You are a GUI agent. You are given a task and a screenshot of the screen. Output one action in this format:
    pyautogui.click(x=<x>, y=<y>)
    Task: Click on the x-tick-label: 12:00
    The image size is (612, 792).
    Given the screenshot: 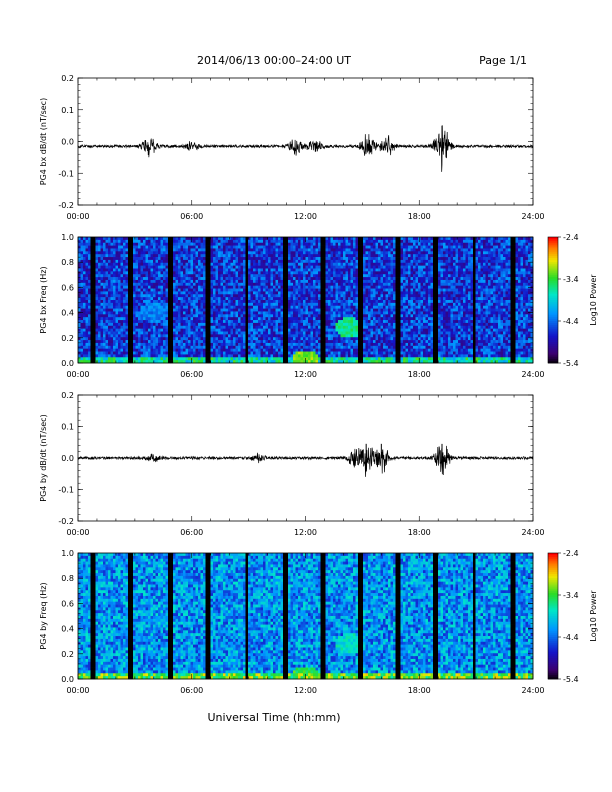 What is the action you would take?
    pyautogui.click(x=305, y=216)
    